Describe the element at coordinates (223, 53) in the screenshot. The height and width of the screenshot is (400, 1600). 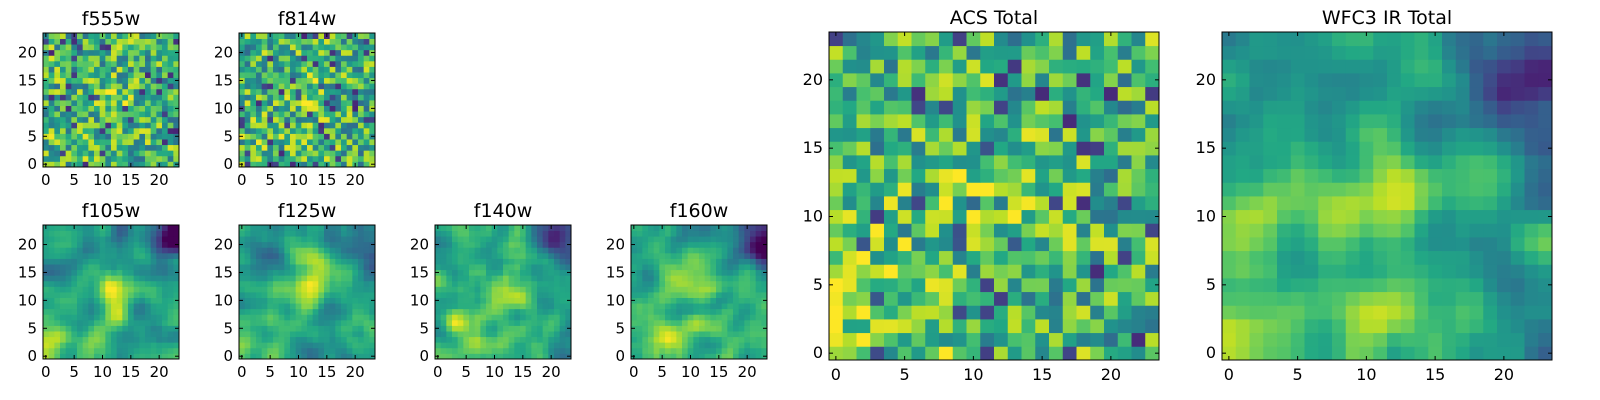
I see `y-tick-label: 20` at that location.